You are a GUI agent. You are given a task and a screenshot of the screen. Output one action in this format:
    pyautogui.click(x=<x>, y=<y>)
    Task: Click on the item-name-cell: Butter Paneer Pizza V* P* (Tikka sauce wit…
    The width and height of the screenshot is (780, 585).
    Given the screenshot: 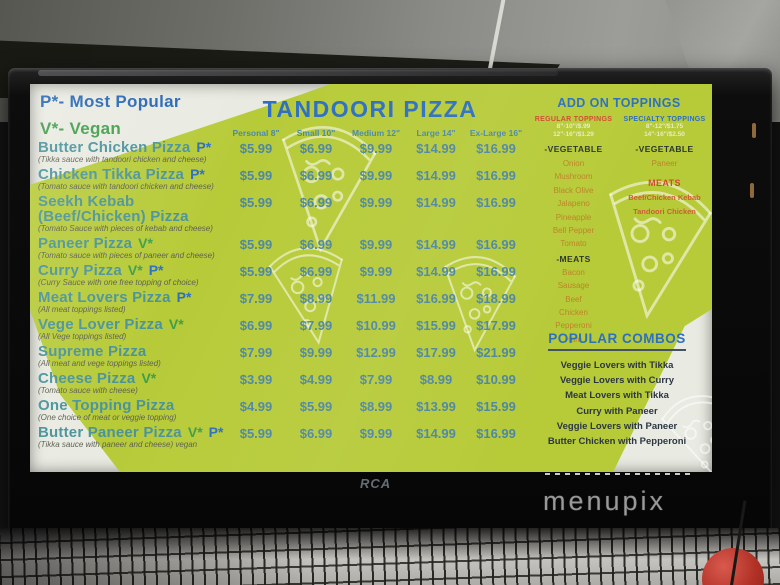 What is the action you would take?
    pyautogui.click(x=132, y=437)
    